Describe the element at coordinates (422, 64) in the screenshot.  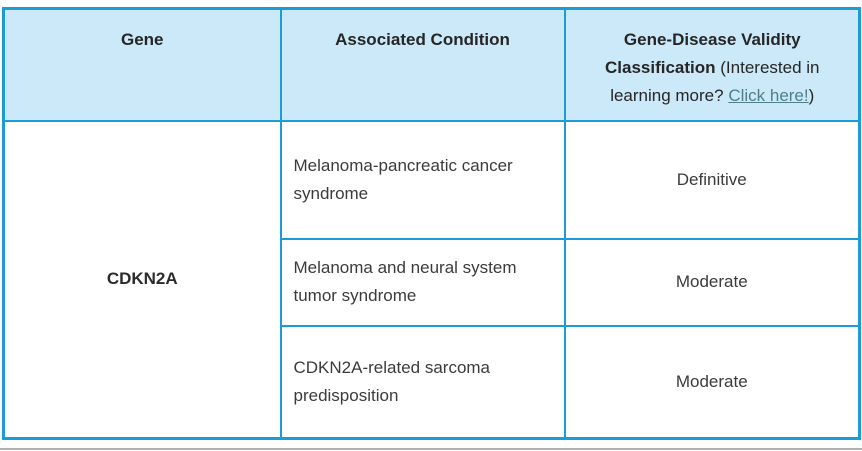
I see `header-associated-condition: Associated Condition` at that location.